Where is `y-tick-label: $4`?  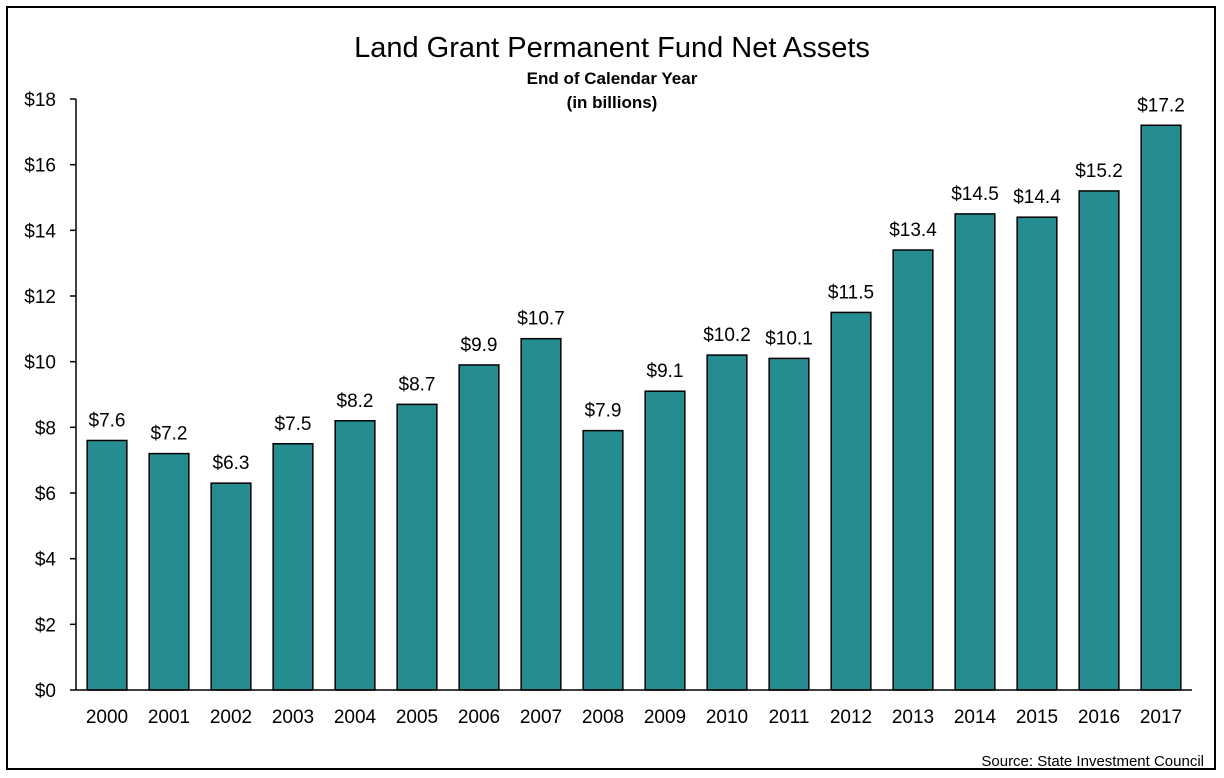
y-tick-label: $4 is located at coordinates (46, 560).